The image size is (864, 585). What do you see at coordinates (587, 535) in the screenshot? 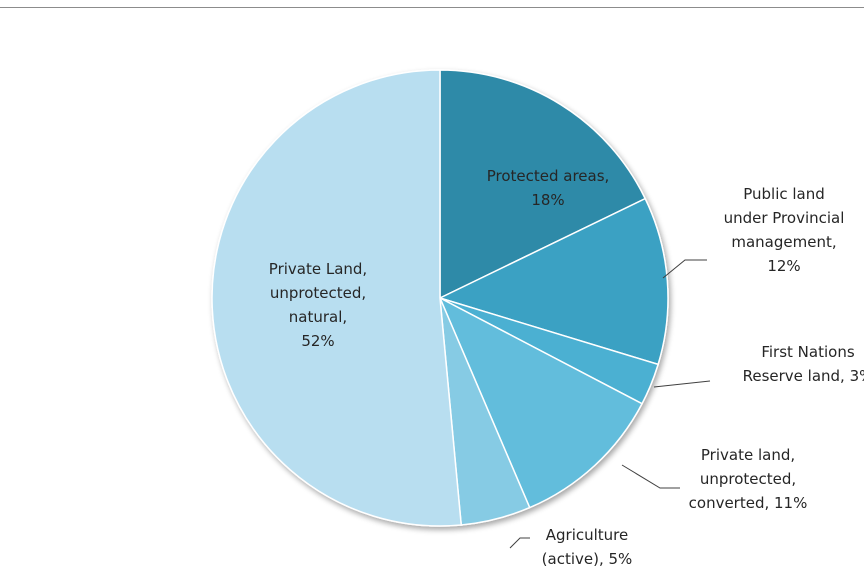
I see `slice-label-line: Agriculture` at bounding box center [587, 535].